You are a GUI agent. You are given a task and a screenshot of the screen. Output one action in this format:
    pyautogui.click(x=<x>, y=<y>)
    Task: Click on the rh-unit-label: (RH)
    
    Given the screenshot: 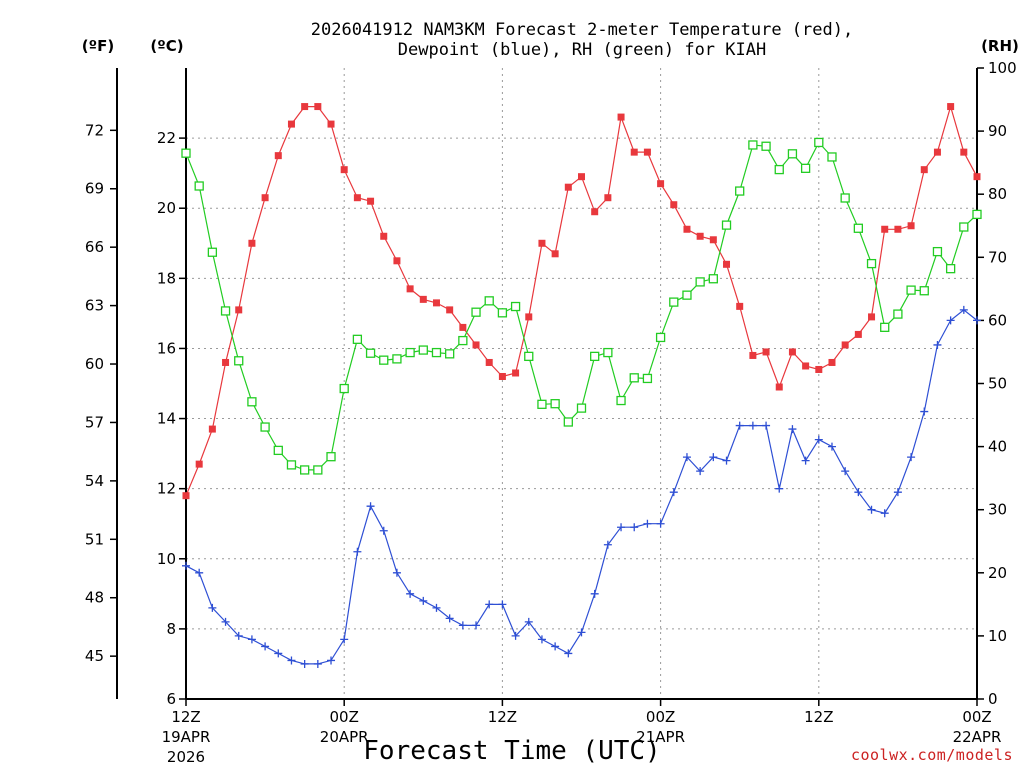 What is the action you would take?
    pyautogui.click(x=1000, y=46)
    